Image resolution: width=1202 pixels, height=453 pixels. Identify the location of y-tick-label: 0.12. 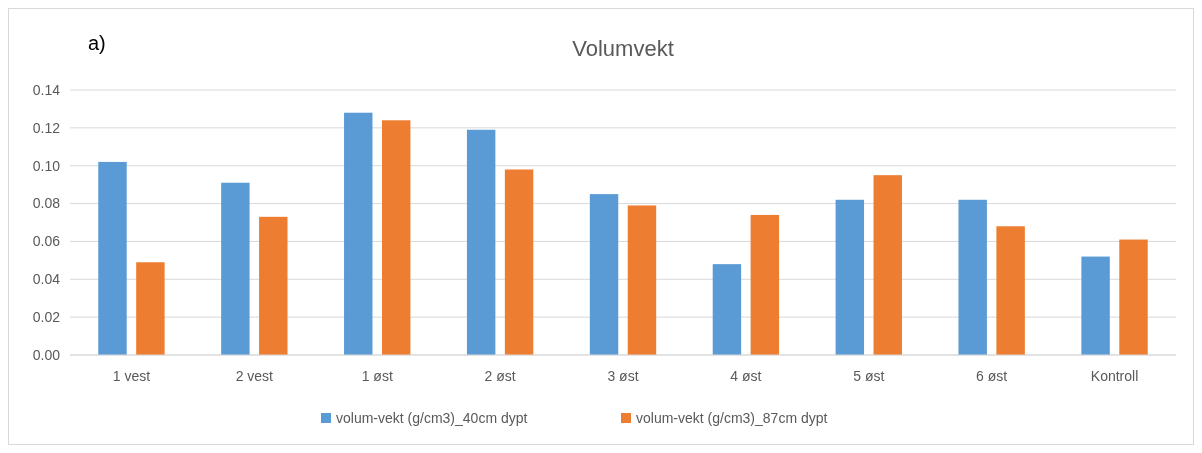
(46, 127).